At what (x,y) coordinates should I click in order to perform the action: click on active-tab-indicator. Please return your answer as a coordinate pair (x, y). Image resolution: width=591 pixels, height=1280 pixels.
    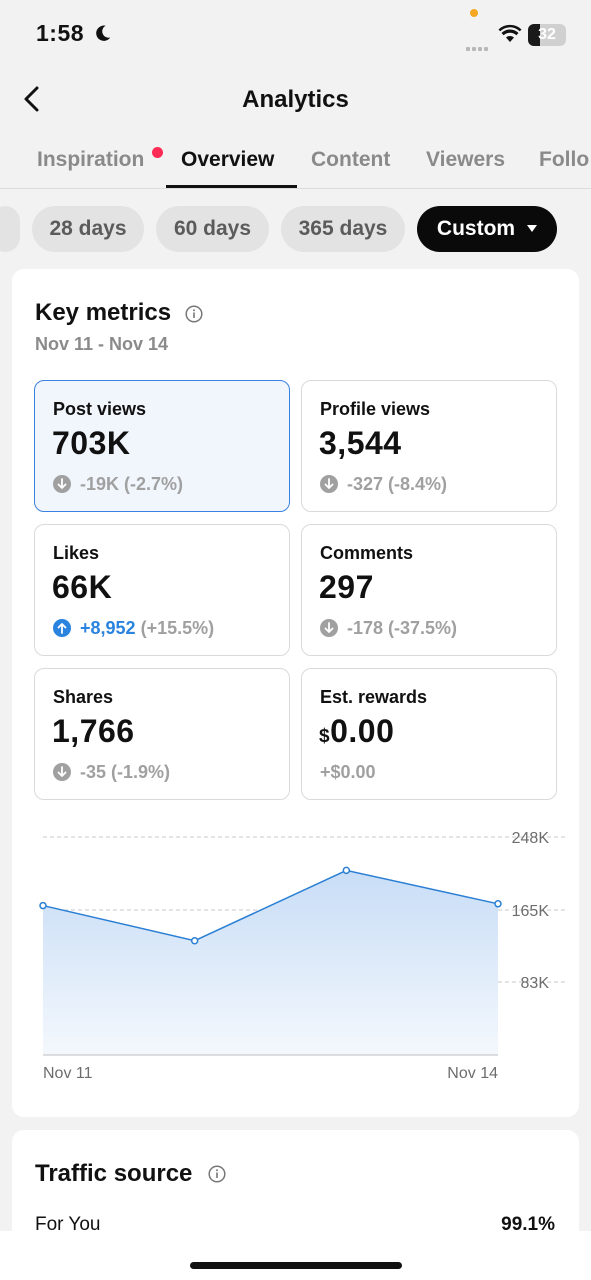
    Looking at the image, I should click on (231, 186).